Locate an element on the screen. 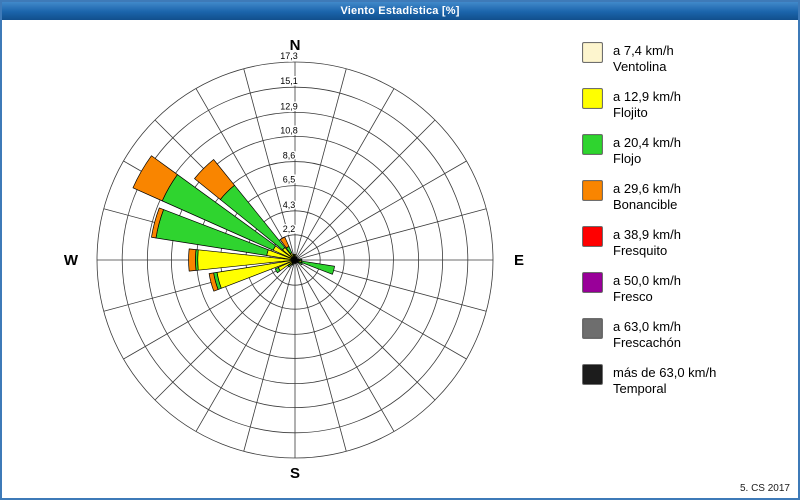 The image size is (800, 500). title-bar: Viento Estadística [%] is located at coordinates (400, 11).